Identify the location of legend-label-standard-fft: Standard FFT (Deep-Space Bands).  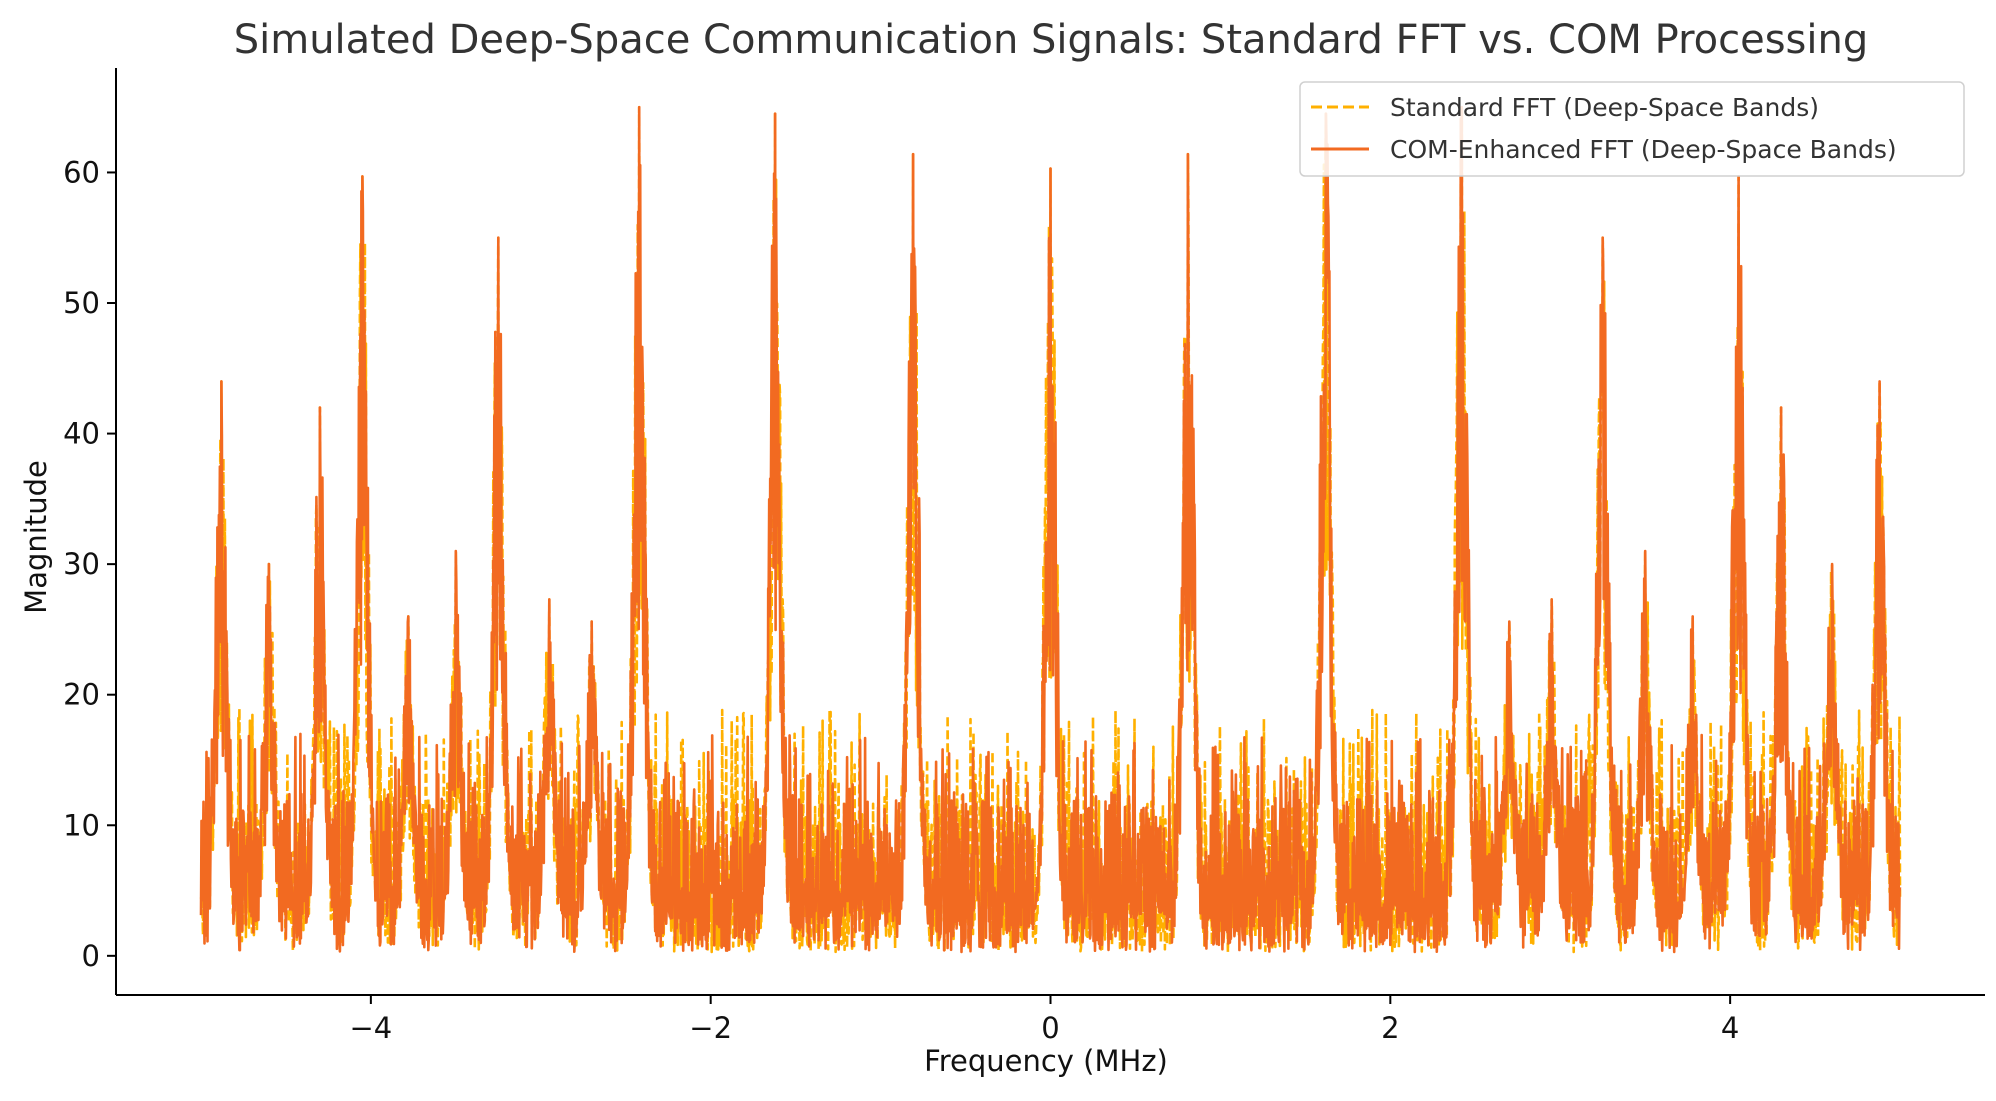
(1604, 107).